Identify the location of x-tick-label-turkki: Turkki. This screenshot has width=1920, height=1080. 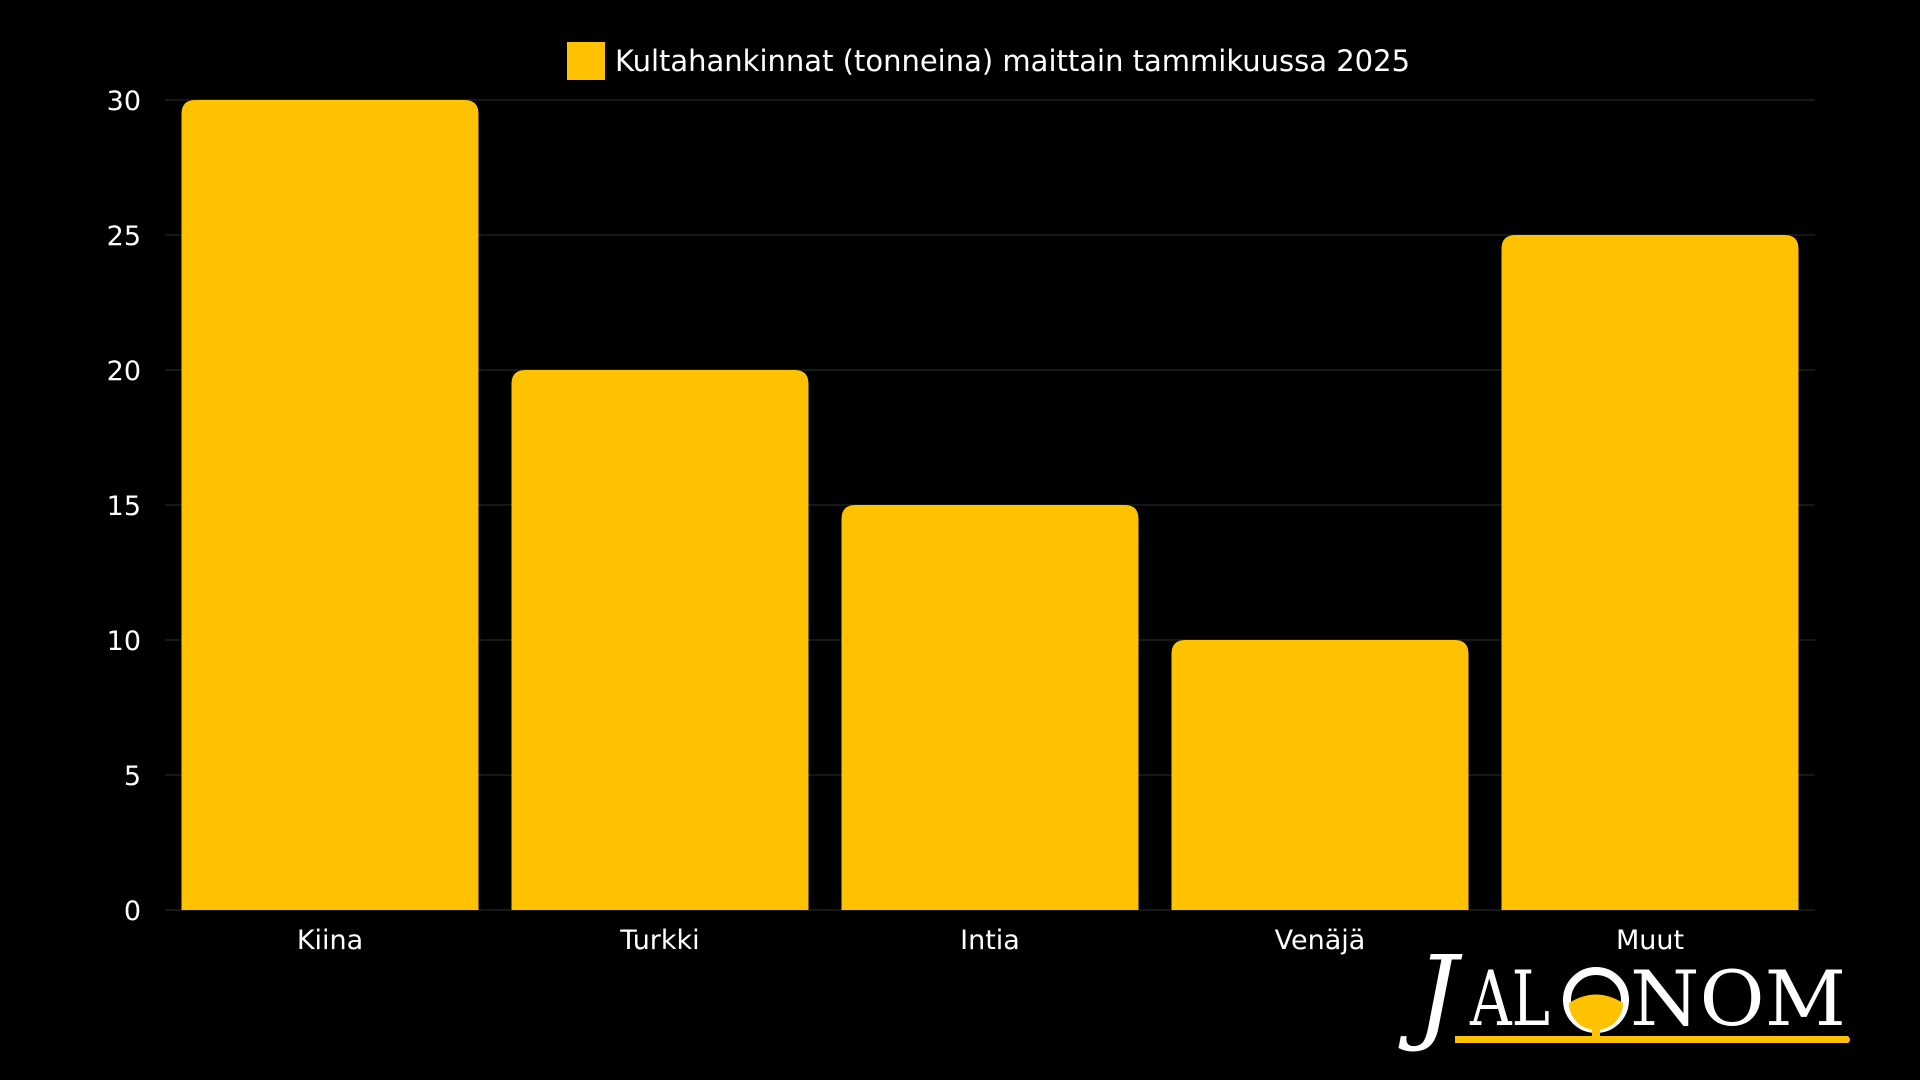
(659, 940).